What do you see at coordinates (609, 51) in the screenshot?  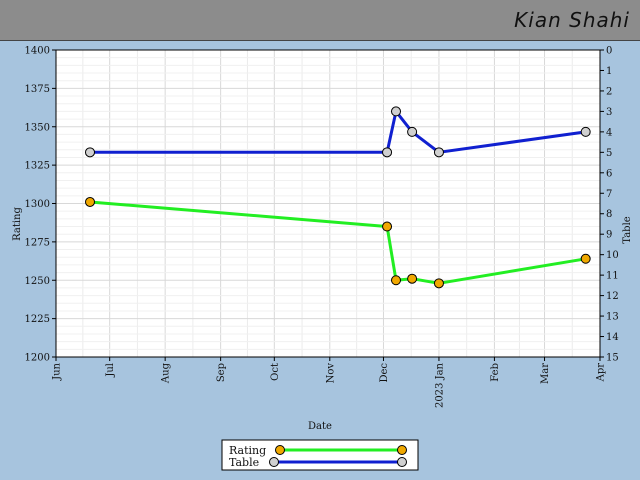 I see `y-right-tick-label: 0` at bounding box center [609, 51].